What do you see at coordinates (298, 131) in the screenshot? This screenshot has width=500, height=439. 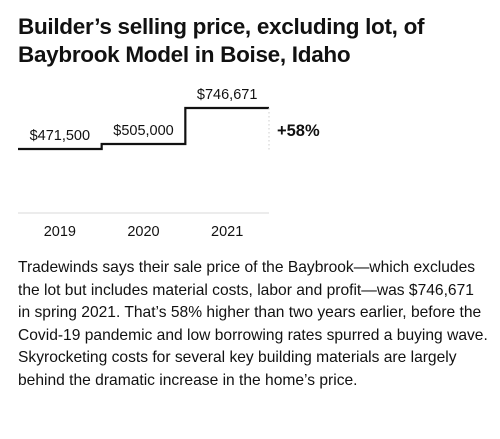 I see `change-annotation: +58%` at bounding box center [298, 131].